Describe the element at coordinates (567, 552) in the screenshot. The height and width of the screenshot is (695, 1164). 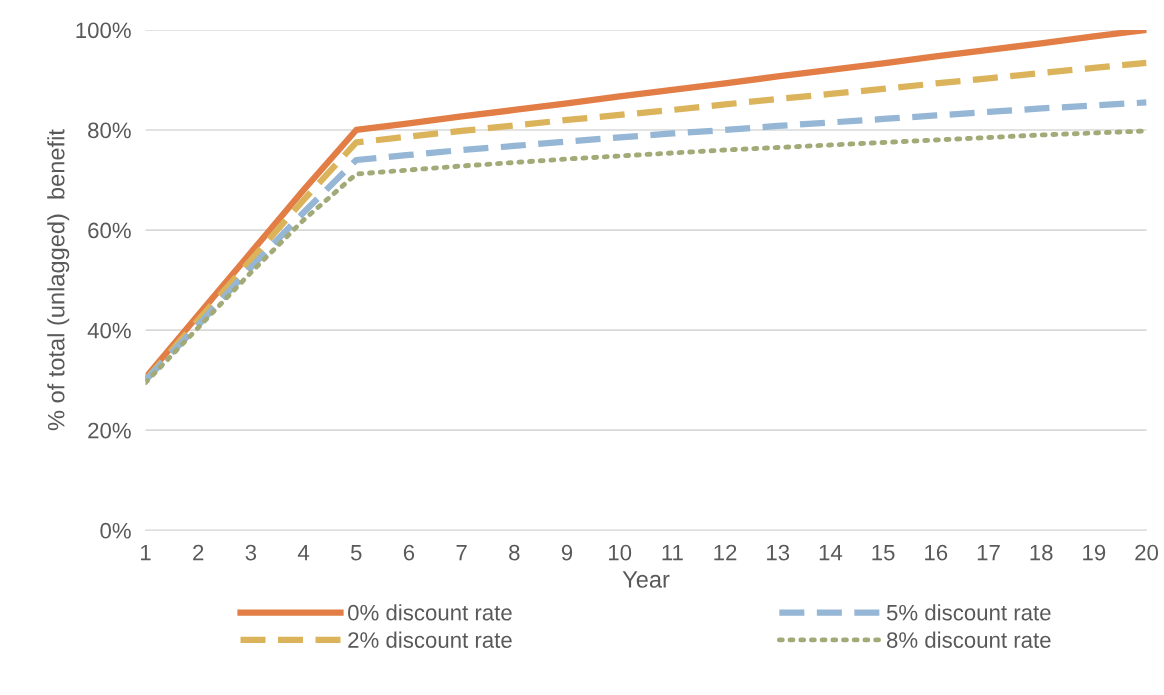
I see `x-tick-label: 9` at that location.